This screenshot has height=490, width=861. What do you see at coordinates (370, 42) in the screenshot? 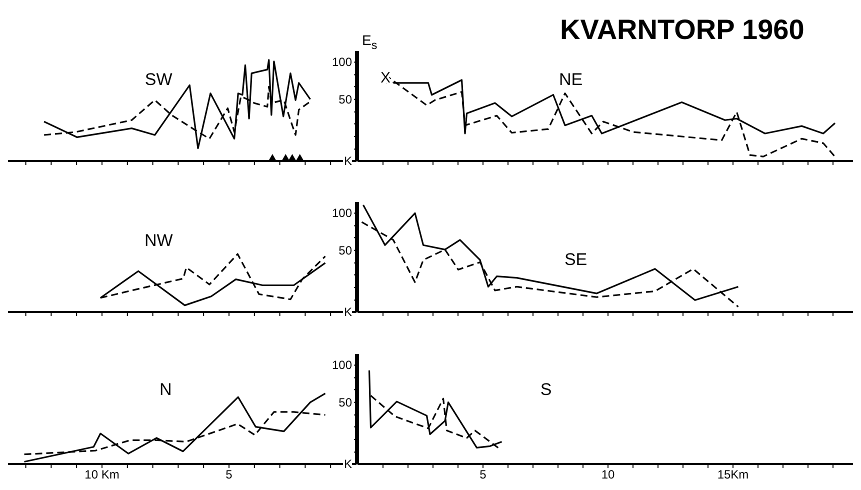
I see `y-axis-title: E$_{s}$` at bounding box center [370, 42].